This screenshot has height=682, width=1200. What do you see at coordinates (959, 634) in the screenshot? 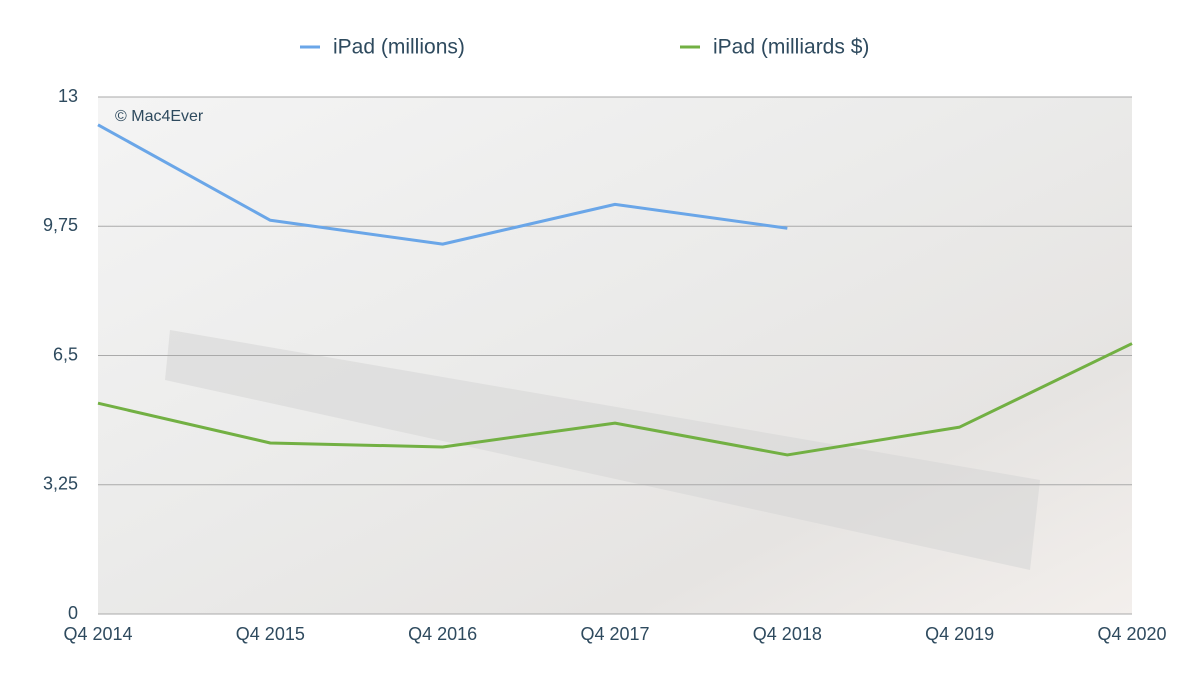
I see `x-tick-label: Q4 2019` at bounding box center [959, 634].